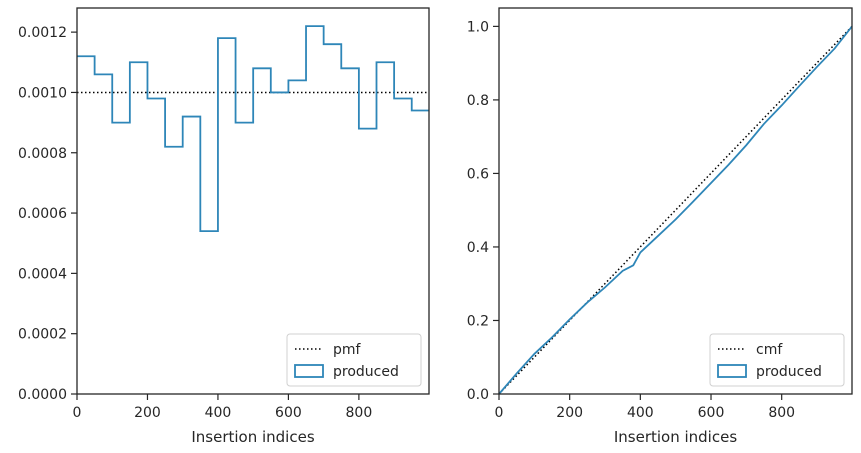 Image resolution: width=861 pixels, height=453 pixels. I want to click on y-tick-label: 0.6, so click(478, 174).